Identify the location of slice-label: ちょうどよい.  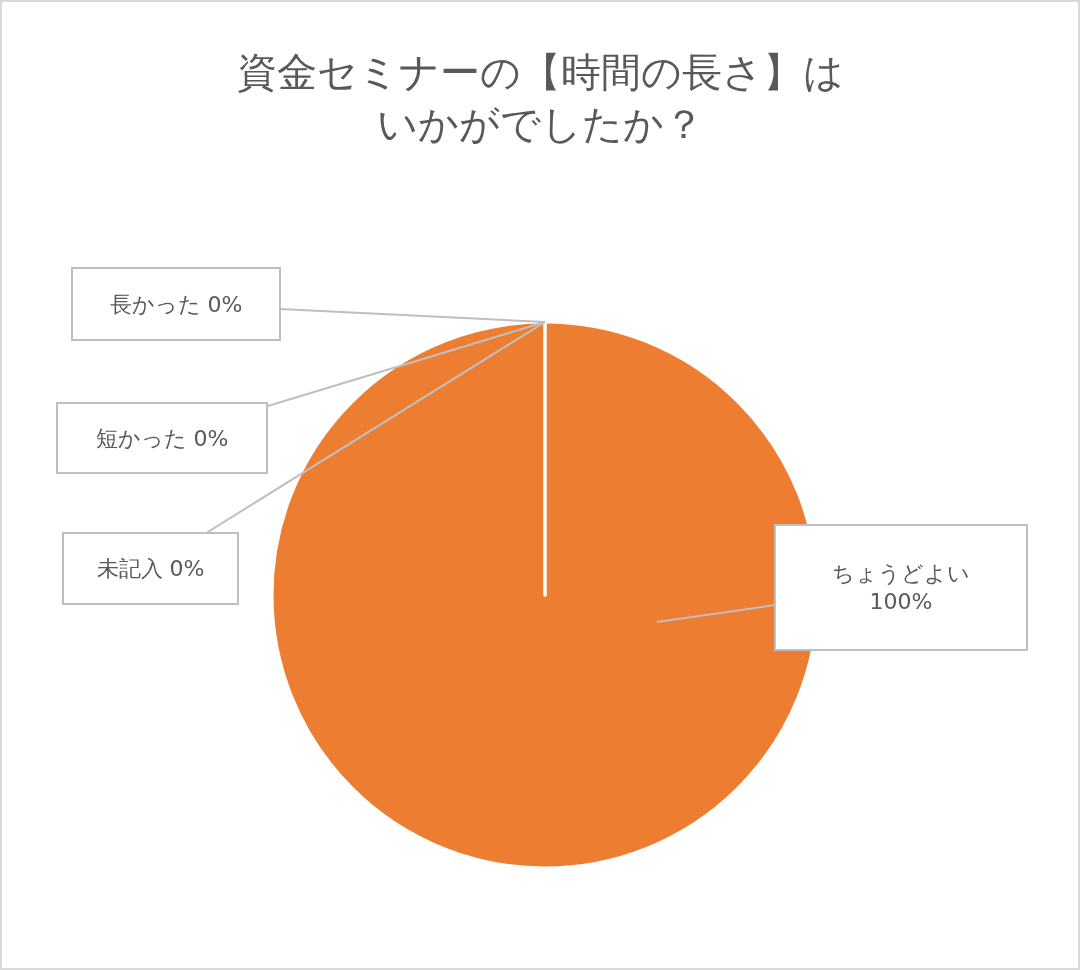
(901, 573).